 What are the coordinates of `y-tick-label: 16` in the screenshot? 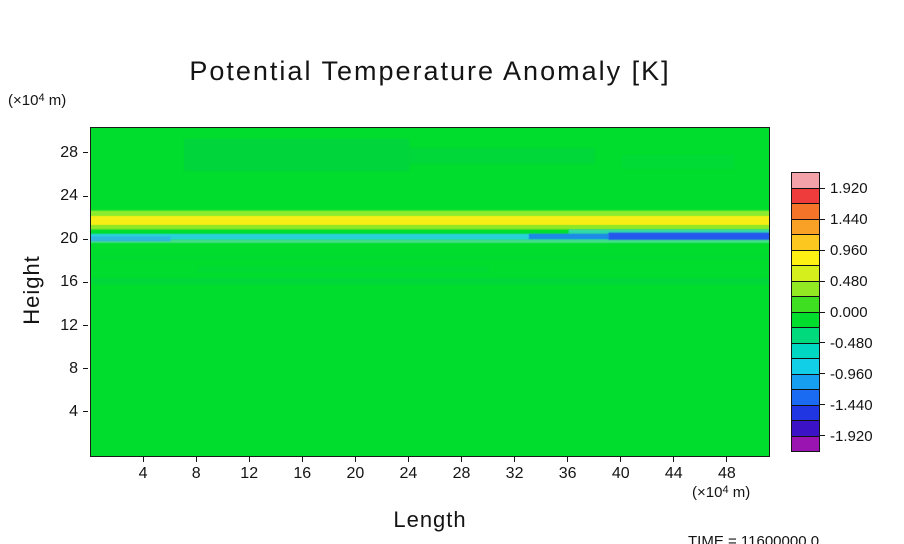 It's located at (69, 282).